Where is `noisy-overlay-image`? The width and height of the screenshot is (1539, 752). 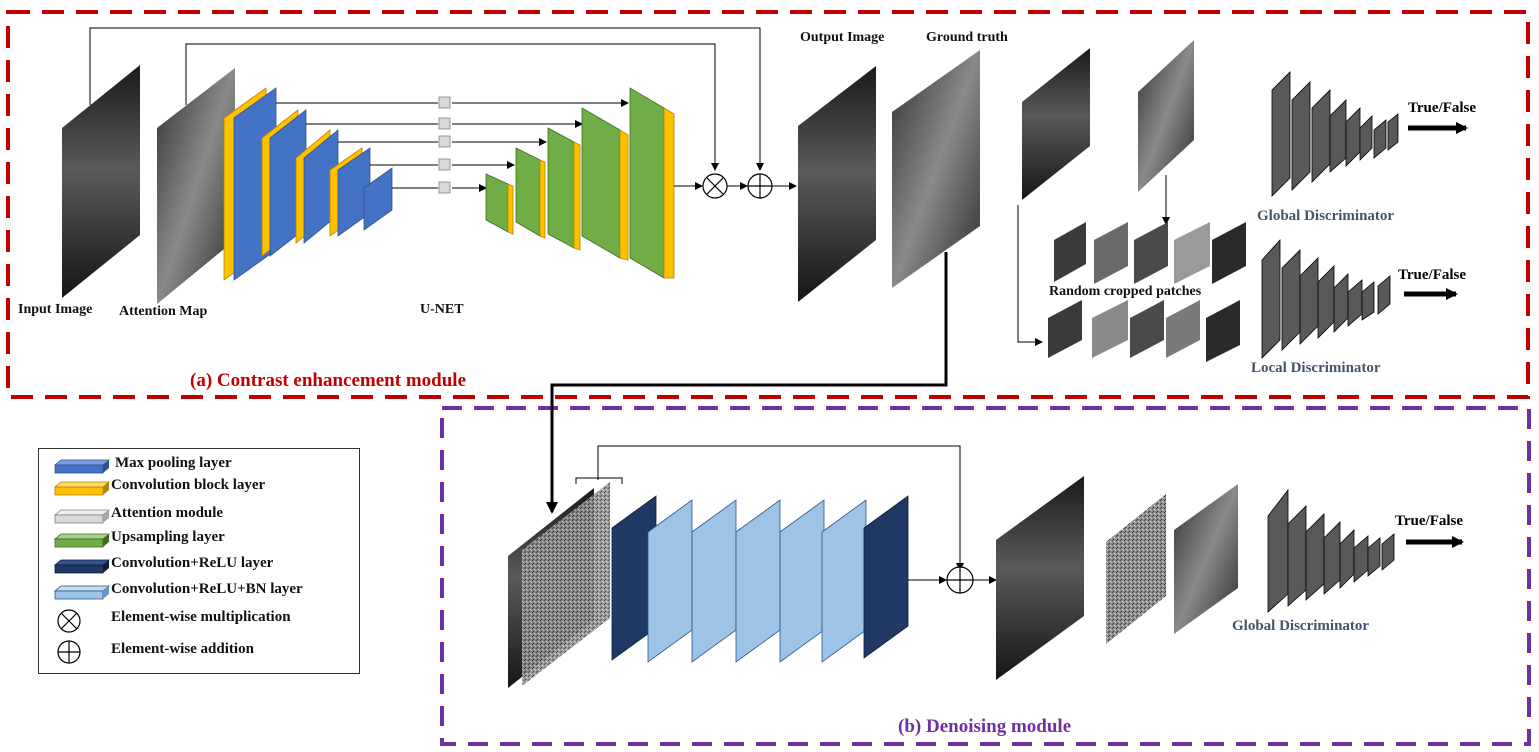
noisy-overlay-image is located at coordinates (566, 584).